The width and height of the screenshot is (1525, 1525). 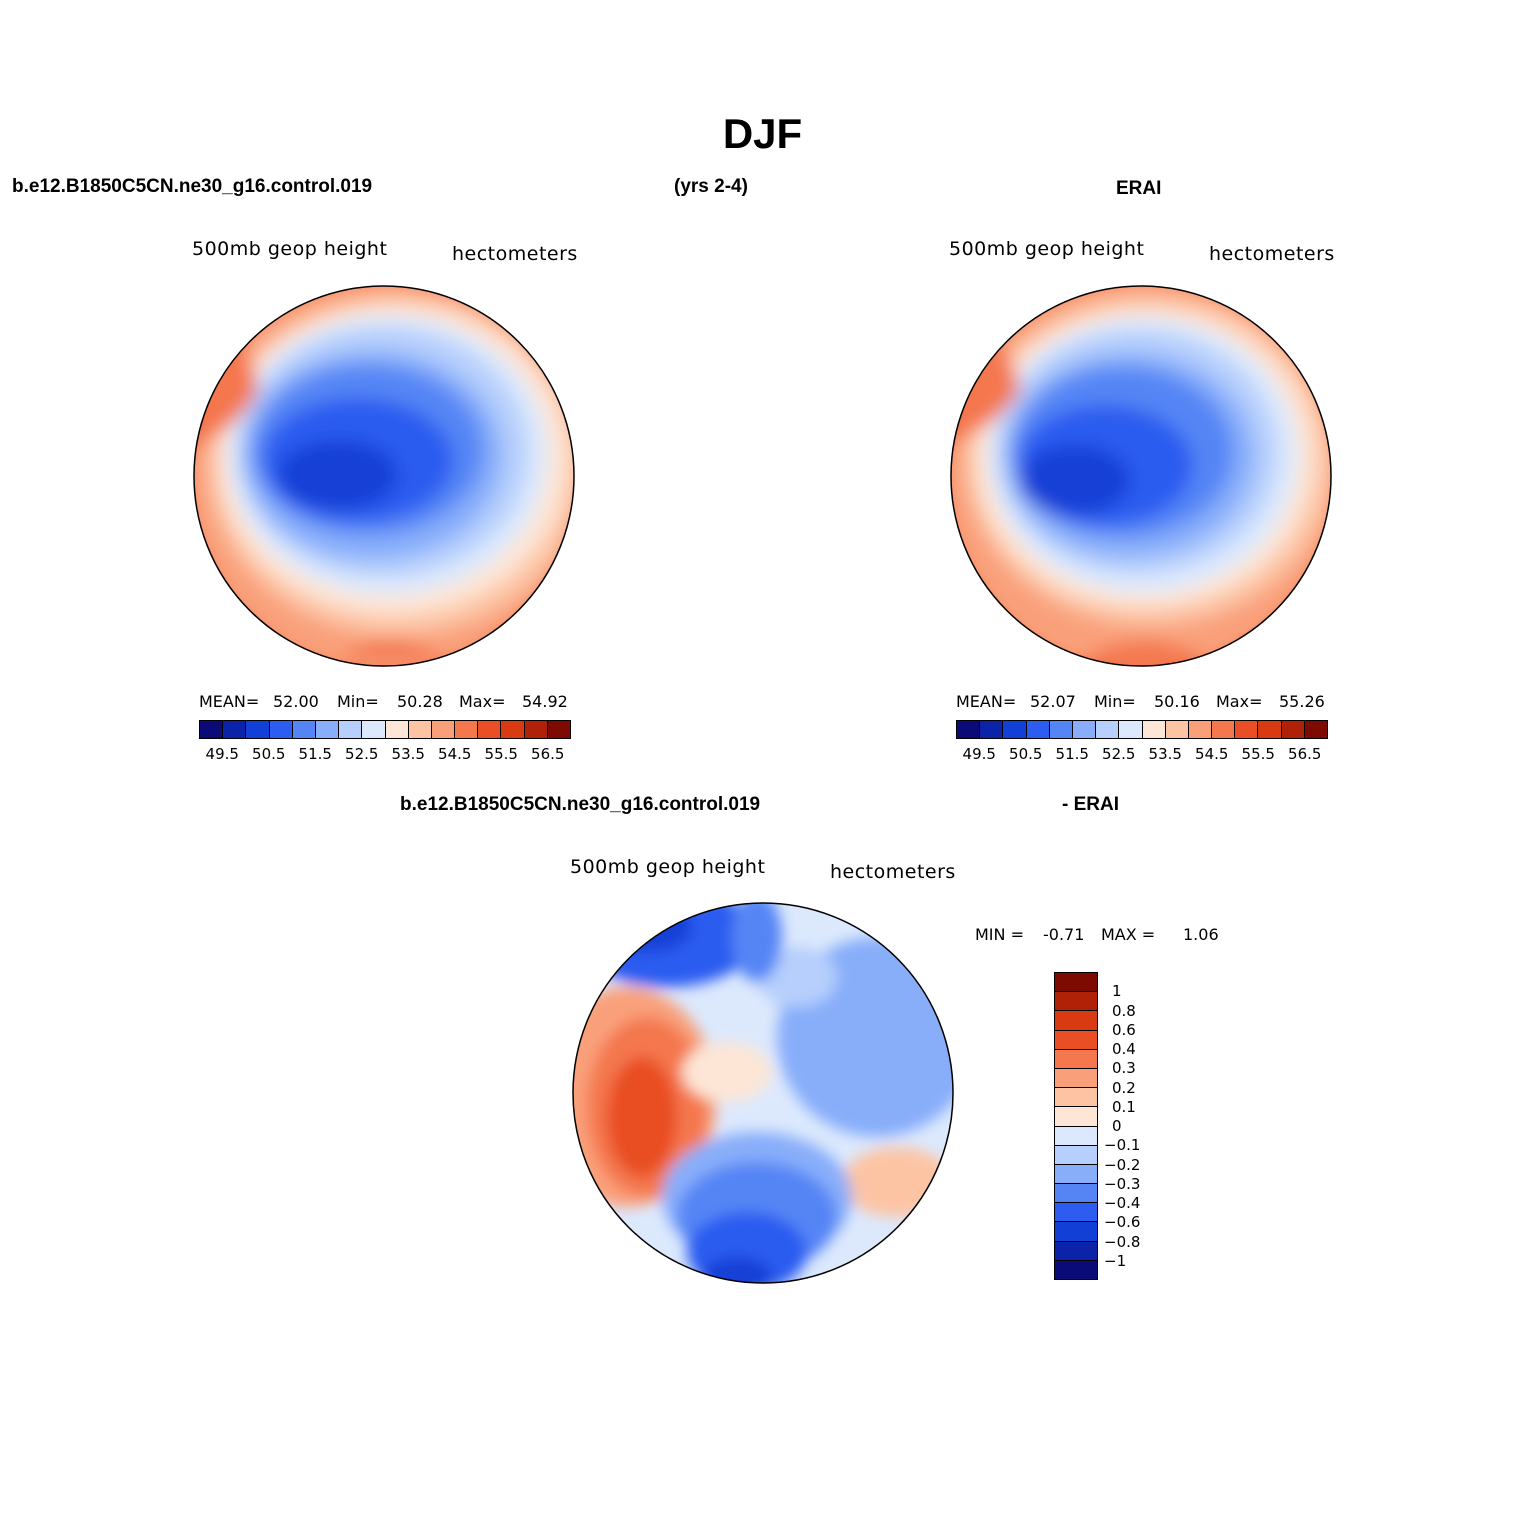 What do you see at coordinates (1122, 1183) in the screenshot?
I see `diff-colorbar-tick-label: −0.3` at bounding box center [1122, 1183].